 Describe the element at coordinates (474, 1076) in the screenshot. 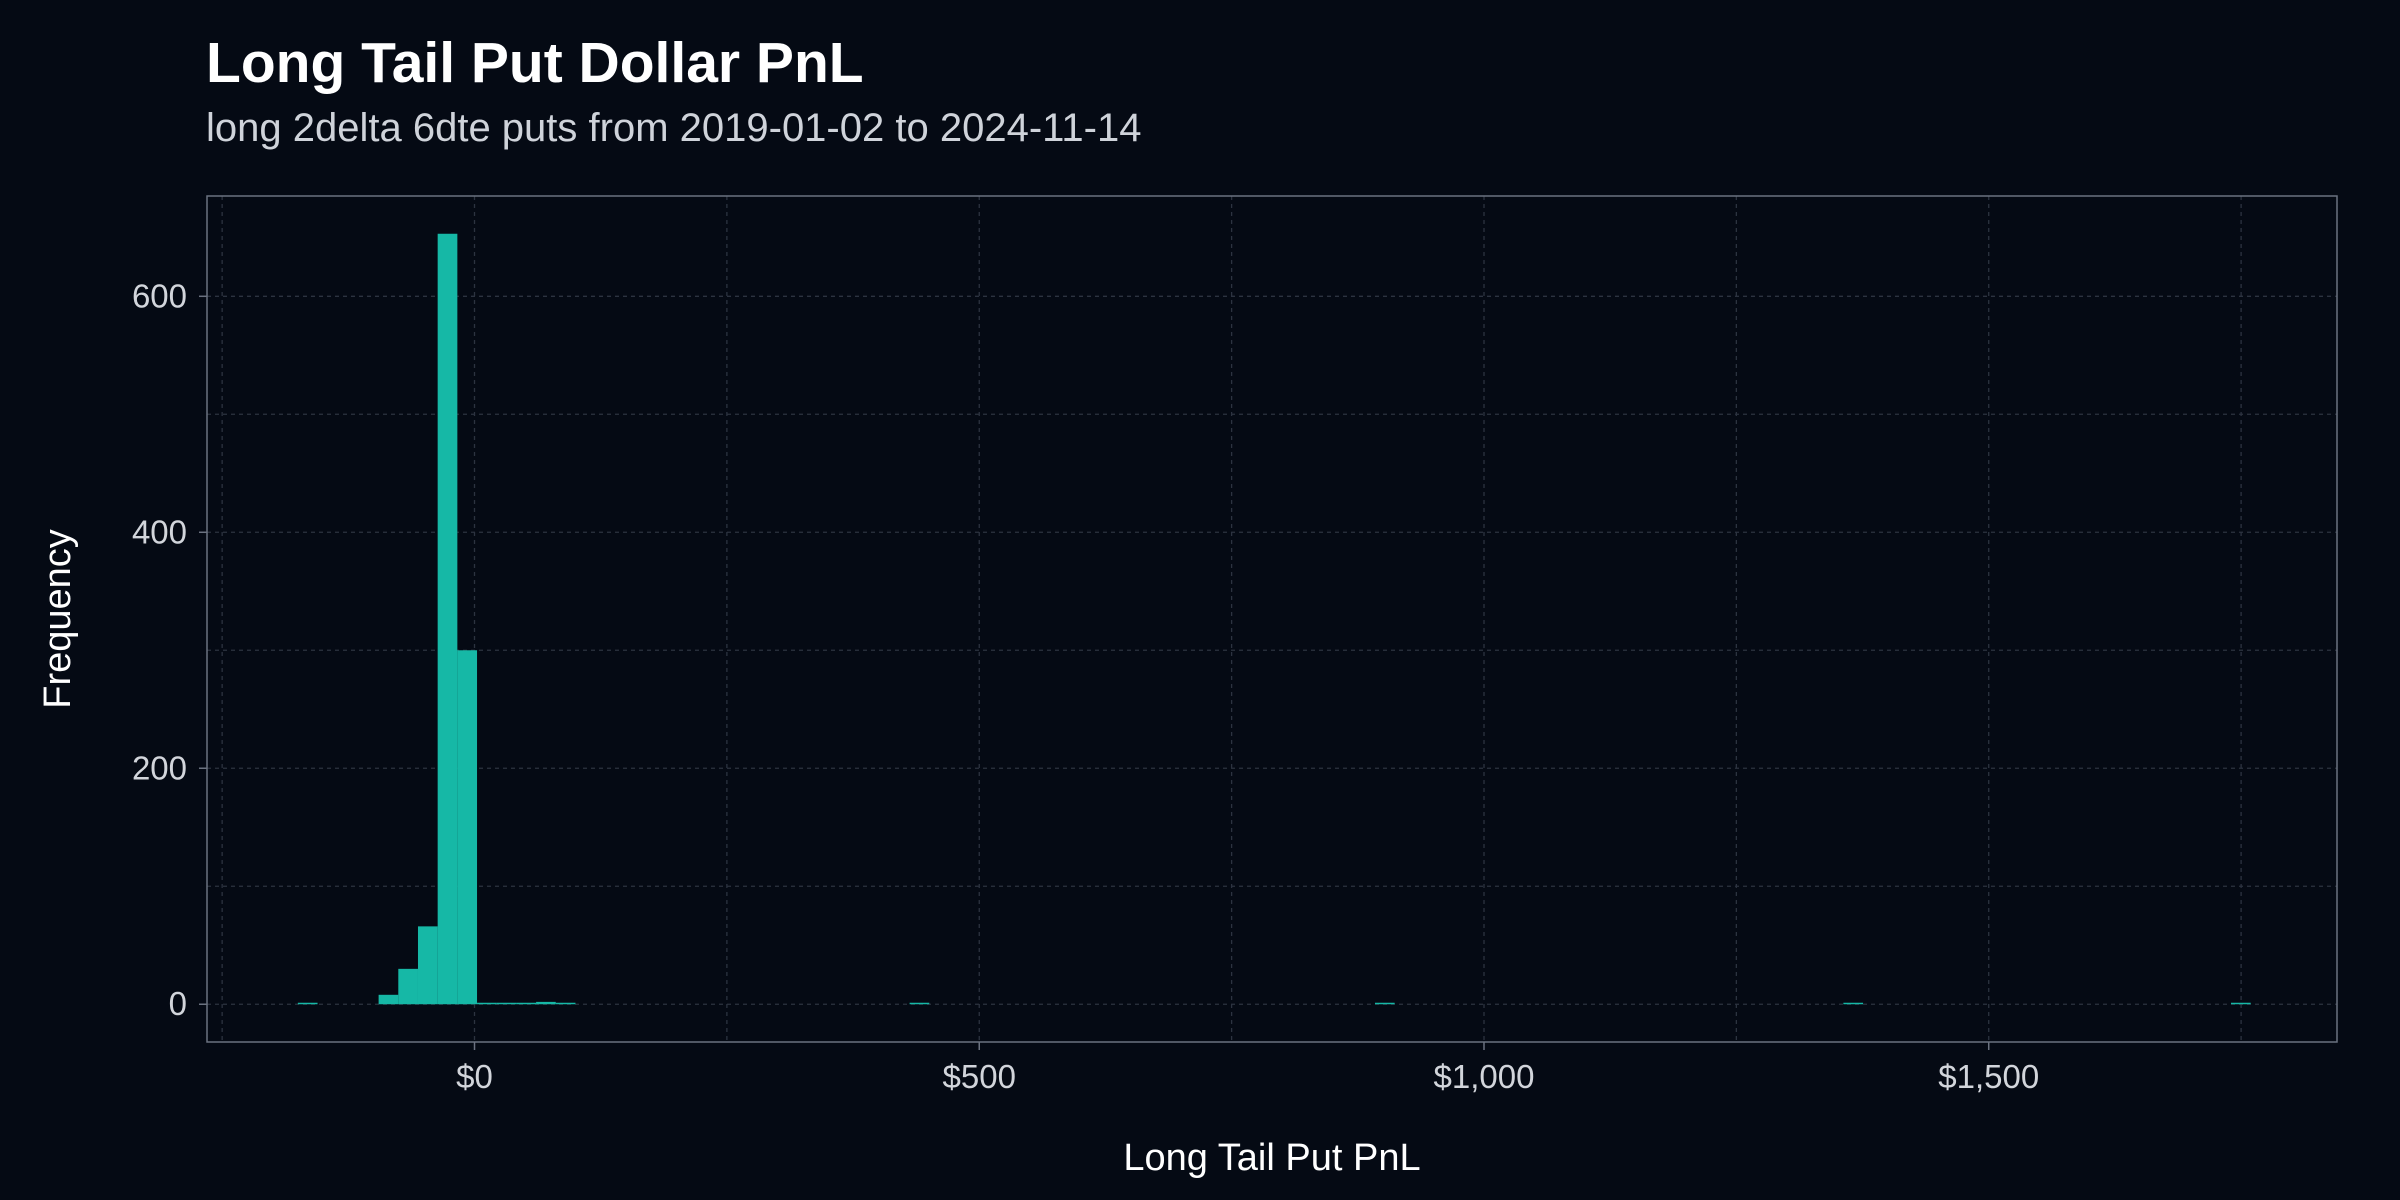

I see `x-tick-label: $0` at that location.